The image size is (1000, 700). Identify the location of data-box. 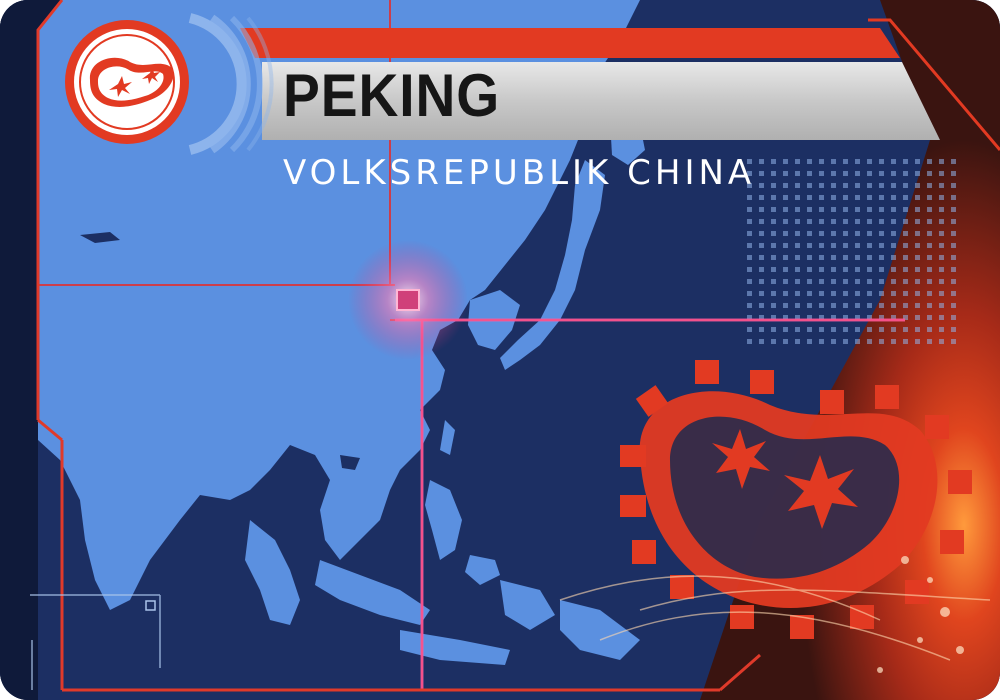
(95, 642).